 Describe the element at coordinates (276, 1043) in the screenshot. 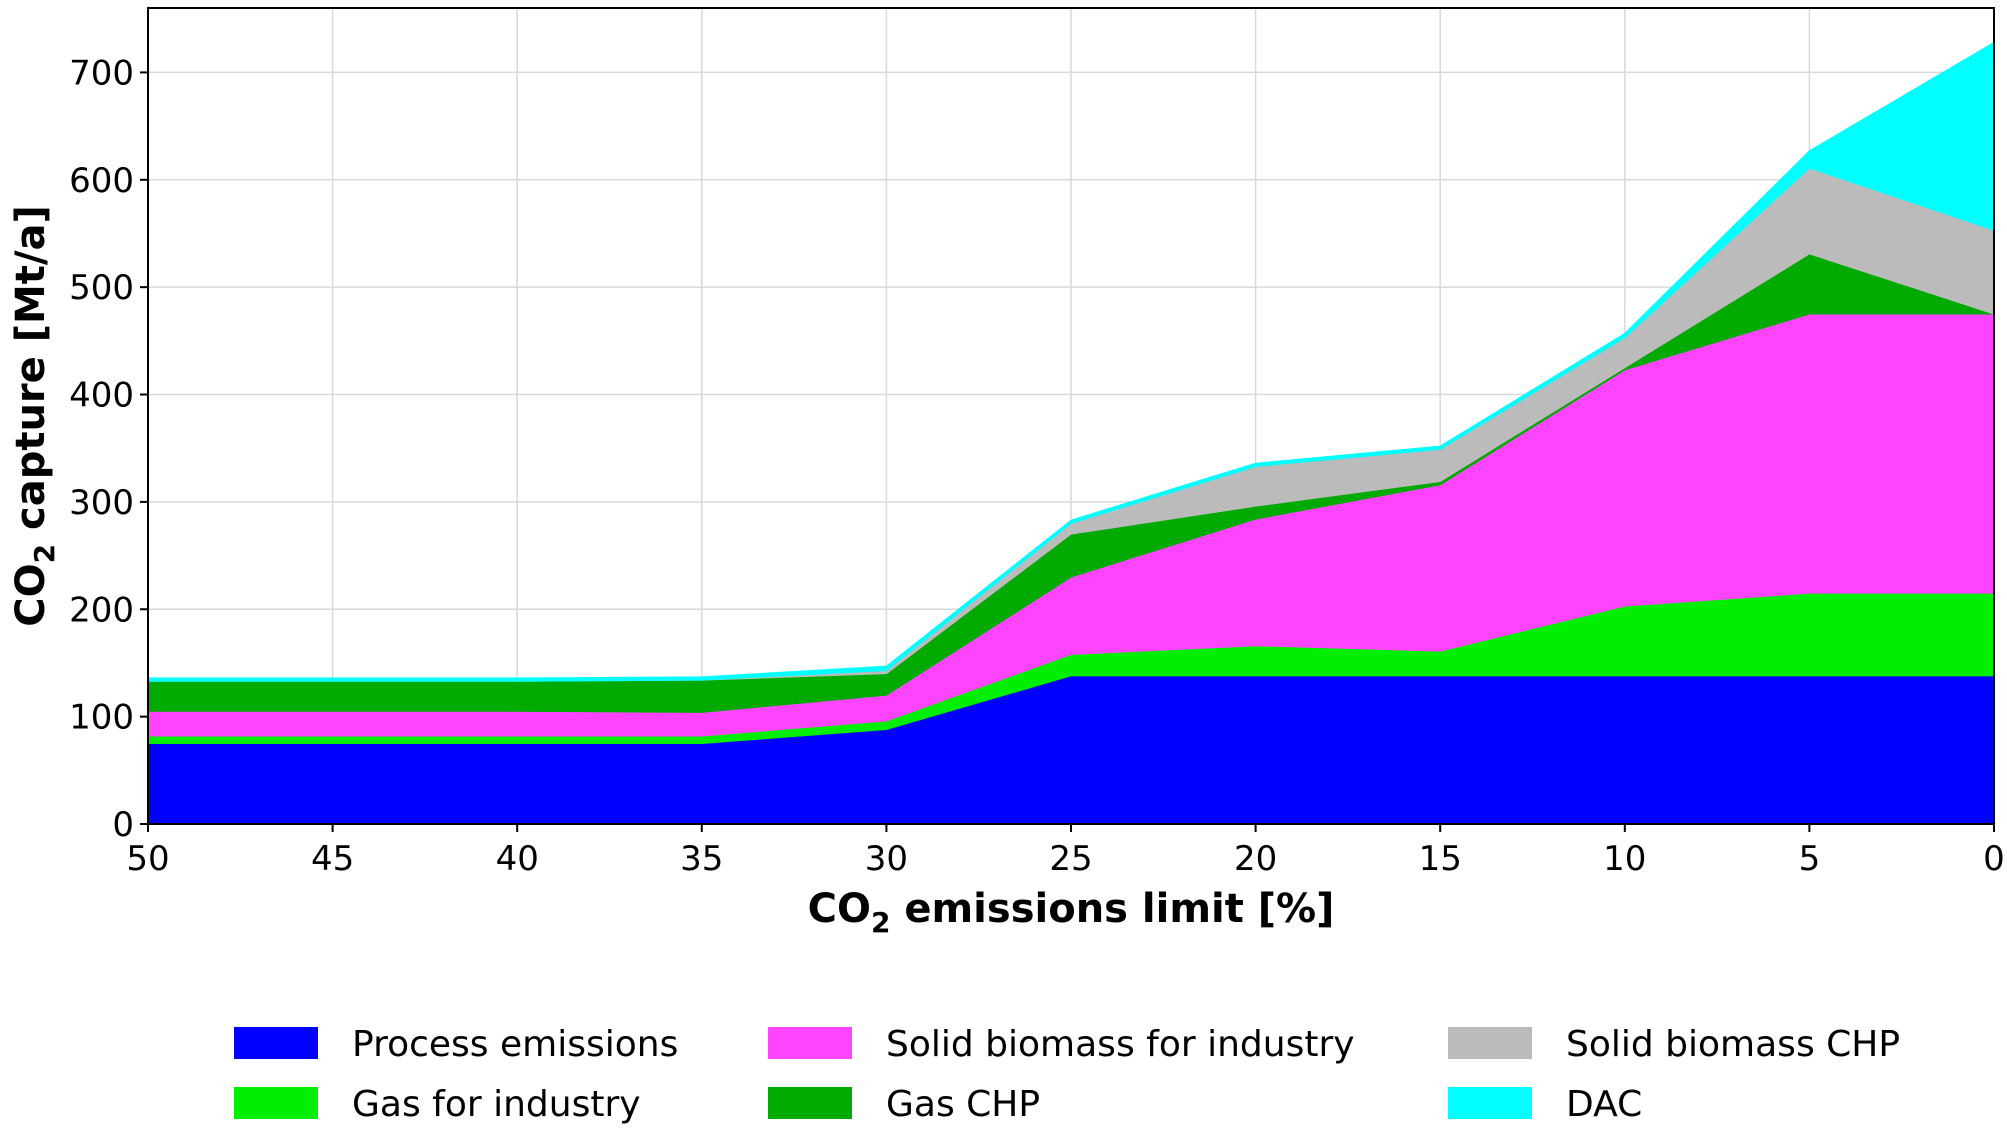

I see `legend-swatch-process-emissions` at that location.